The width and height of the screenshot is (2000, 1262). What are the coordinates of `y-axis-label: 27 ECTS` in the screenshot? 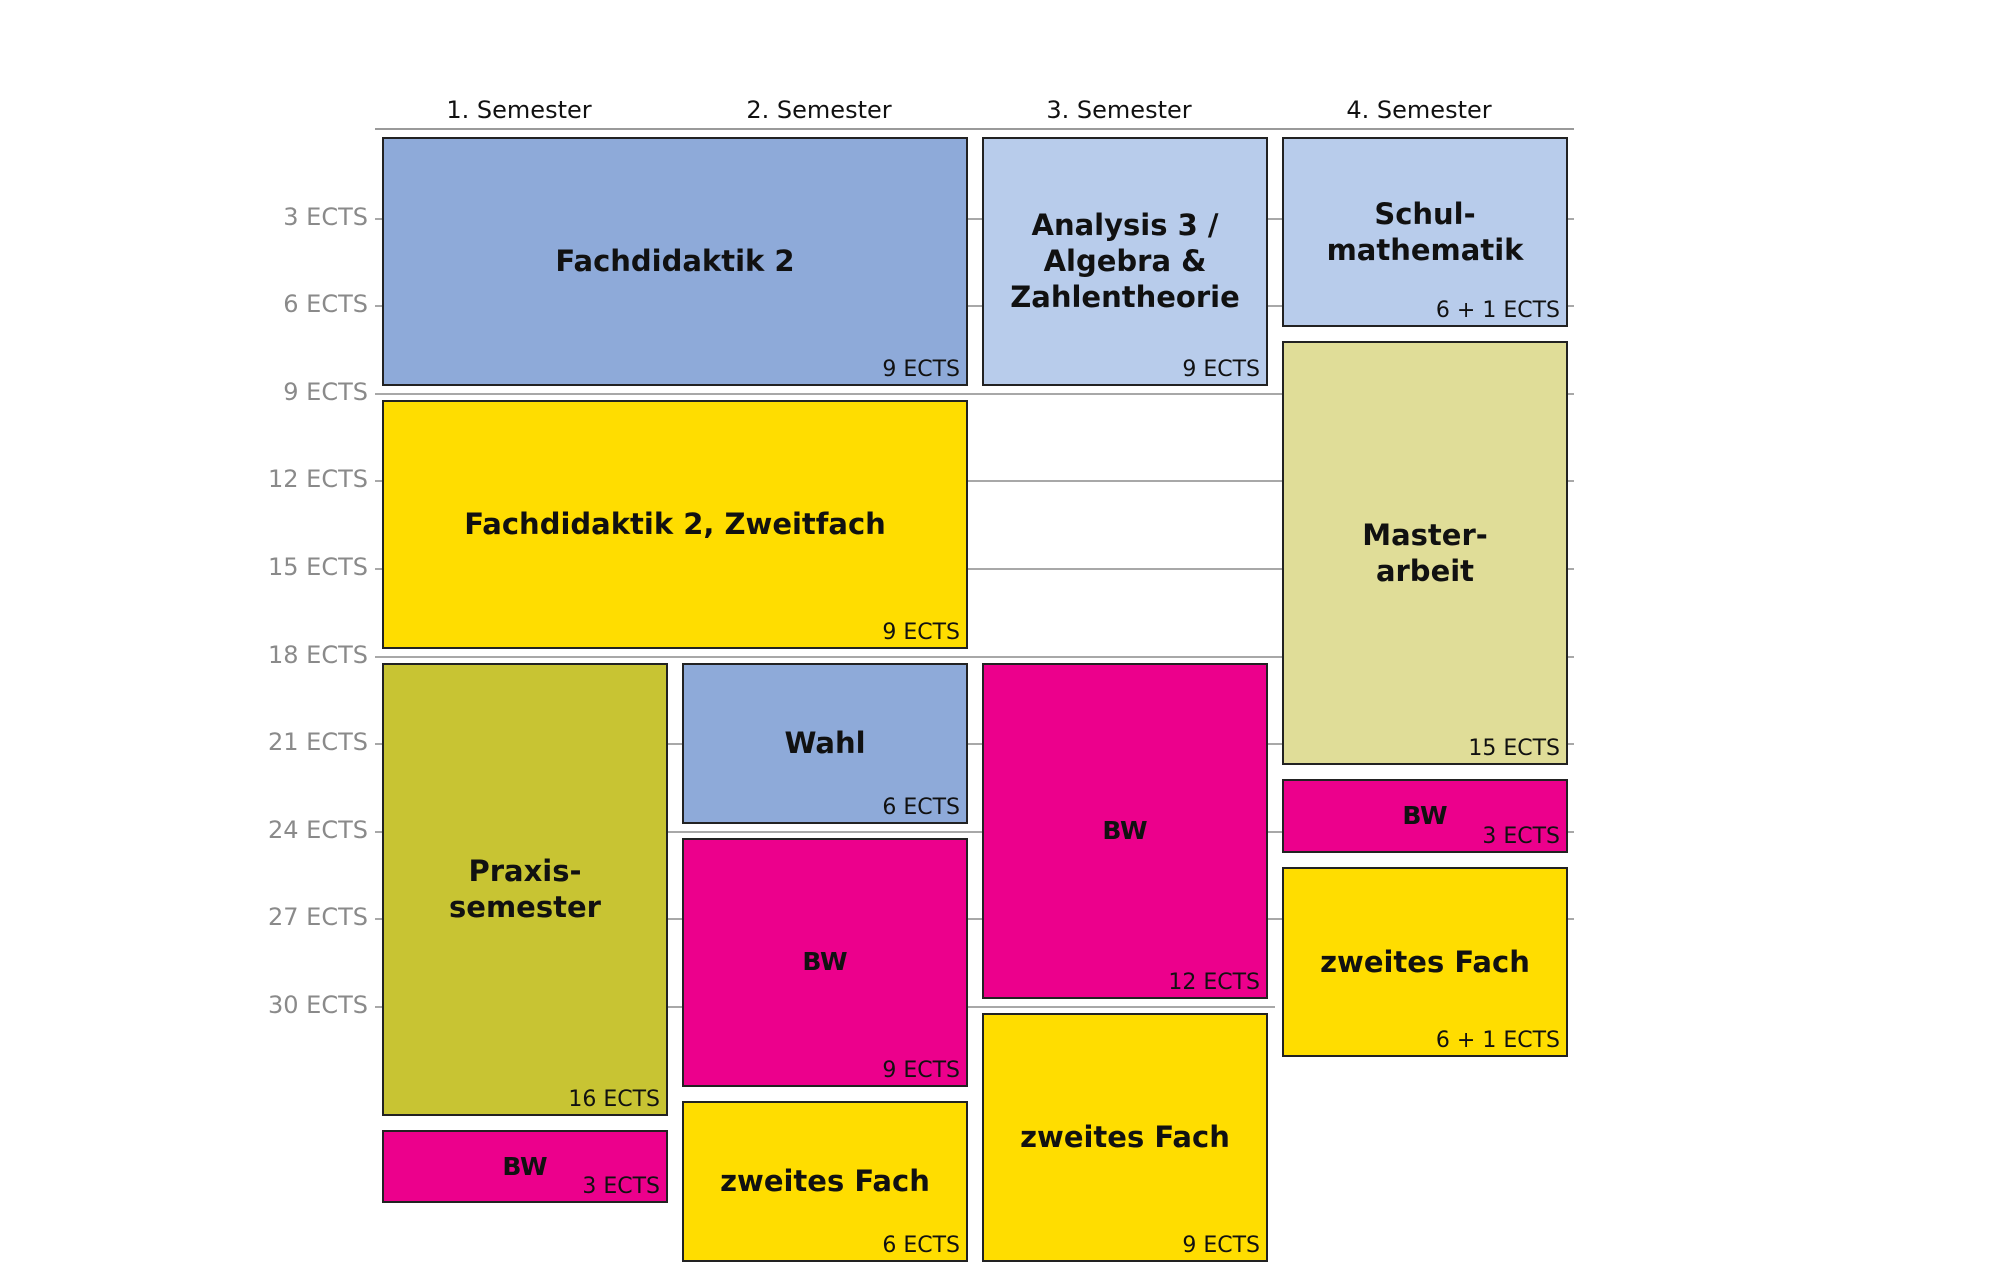 It's located at (318, 917).